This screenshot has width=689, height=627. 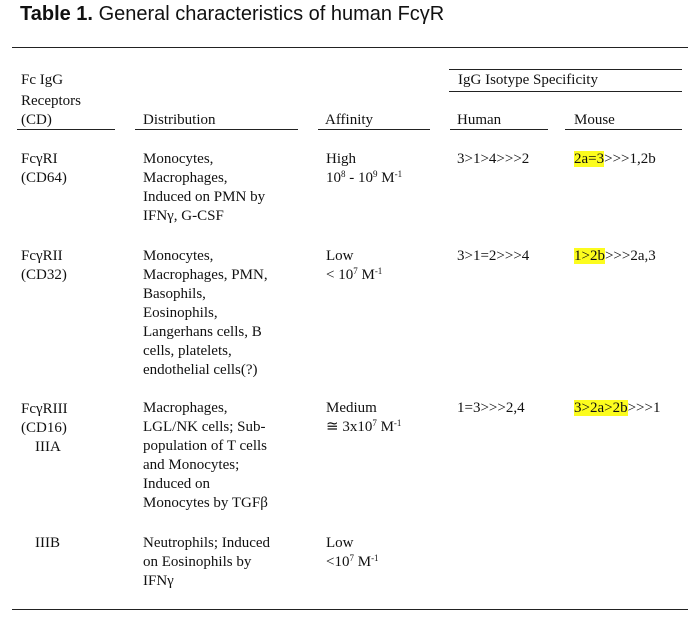 What do you see at coordinates (205, 503) in the screenshot?
I see `row3-distribution-line6: Monocytes by TGFβ` at bounding box center [205, 503].